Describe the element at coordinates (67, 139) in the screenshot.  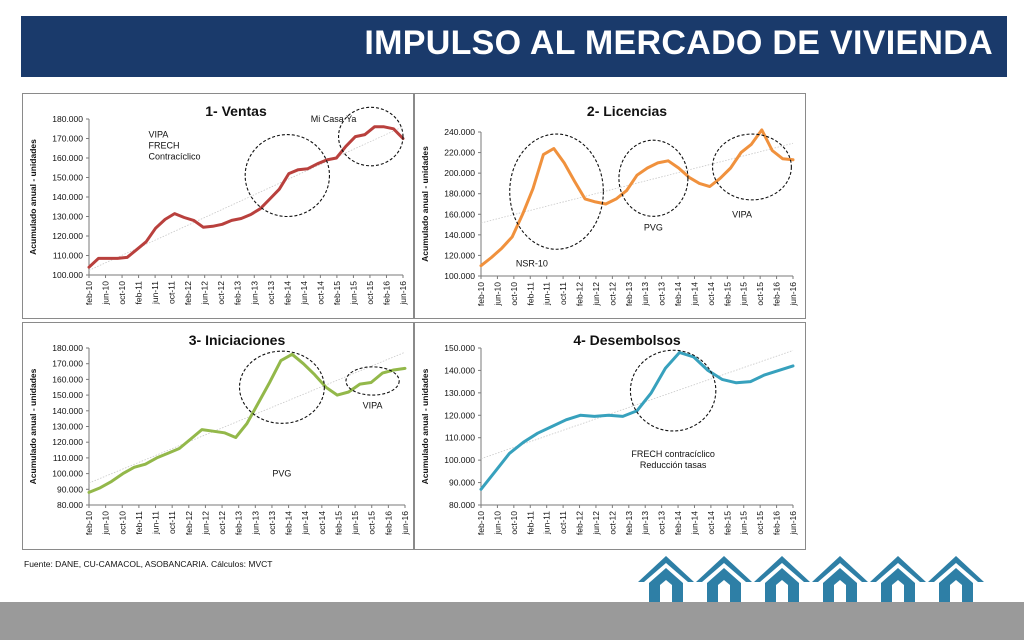
I see `y-tick-label: 170.000` at that location.